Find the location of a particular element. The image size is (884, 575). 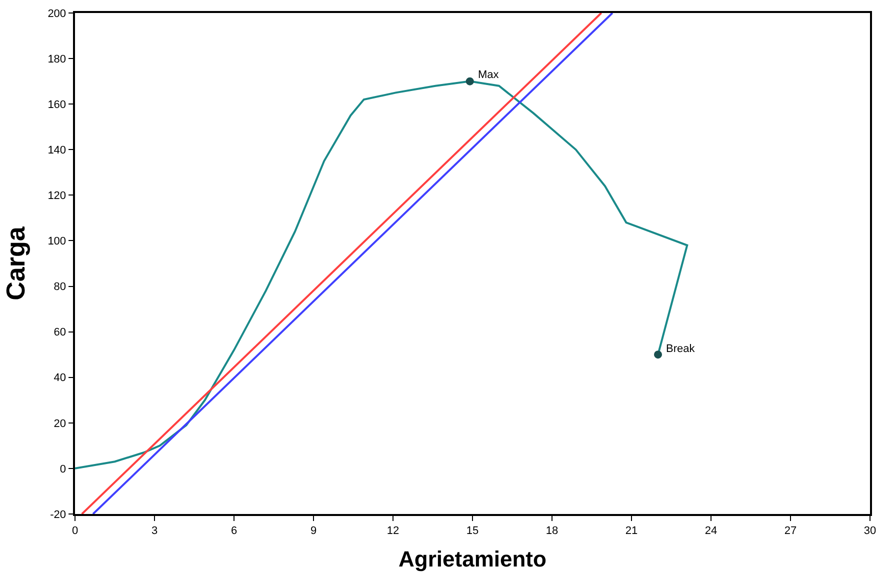

annotation: Max is located at coordinates (489, 75).